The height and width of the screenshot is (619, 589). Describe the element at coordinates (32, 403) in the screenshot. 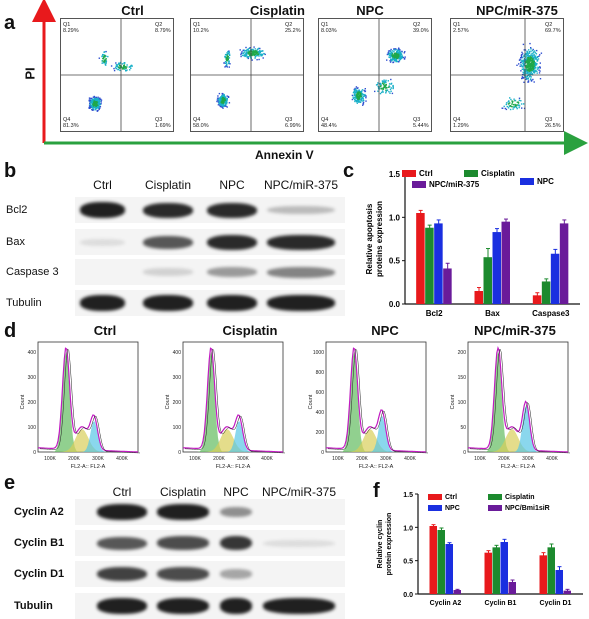

I see `hist-ytick: 200` at that location.